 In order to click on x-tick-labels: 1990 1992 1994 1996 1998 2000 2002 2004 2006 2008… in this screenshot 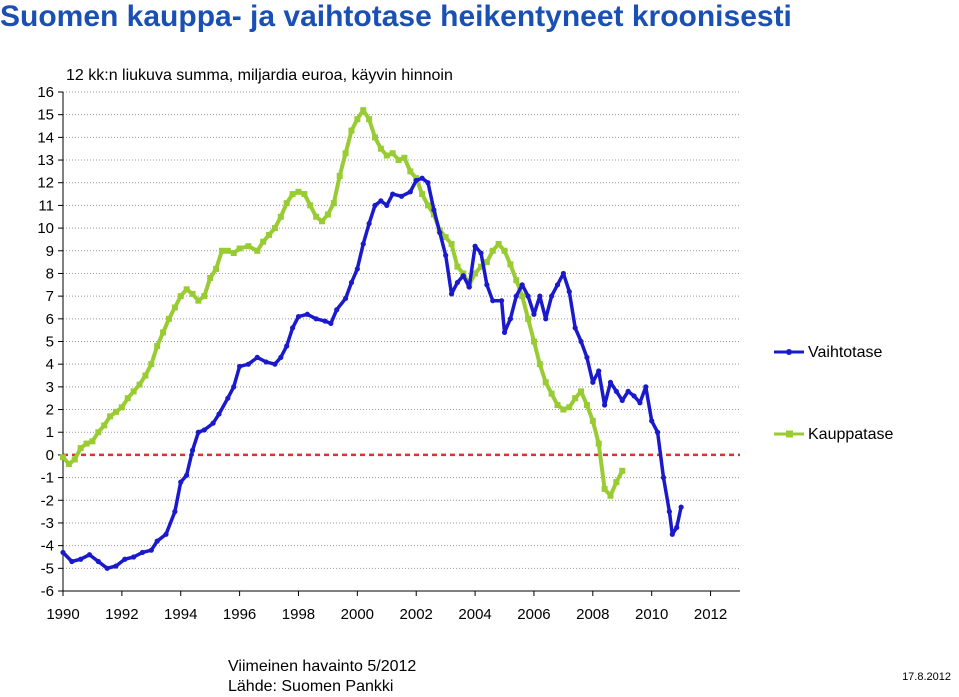, I will do `click(386, 614)`.